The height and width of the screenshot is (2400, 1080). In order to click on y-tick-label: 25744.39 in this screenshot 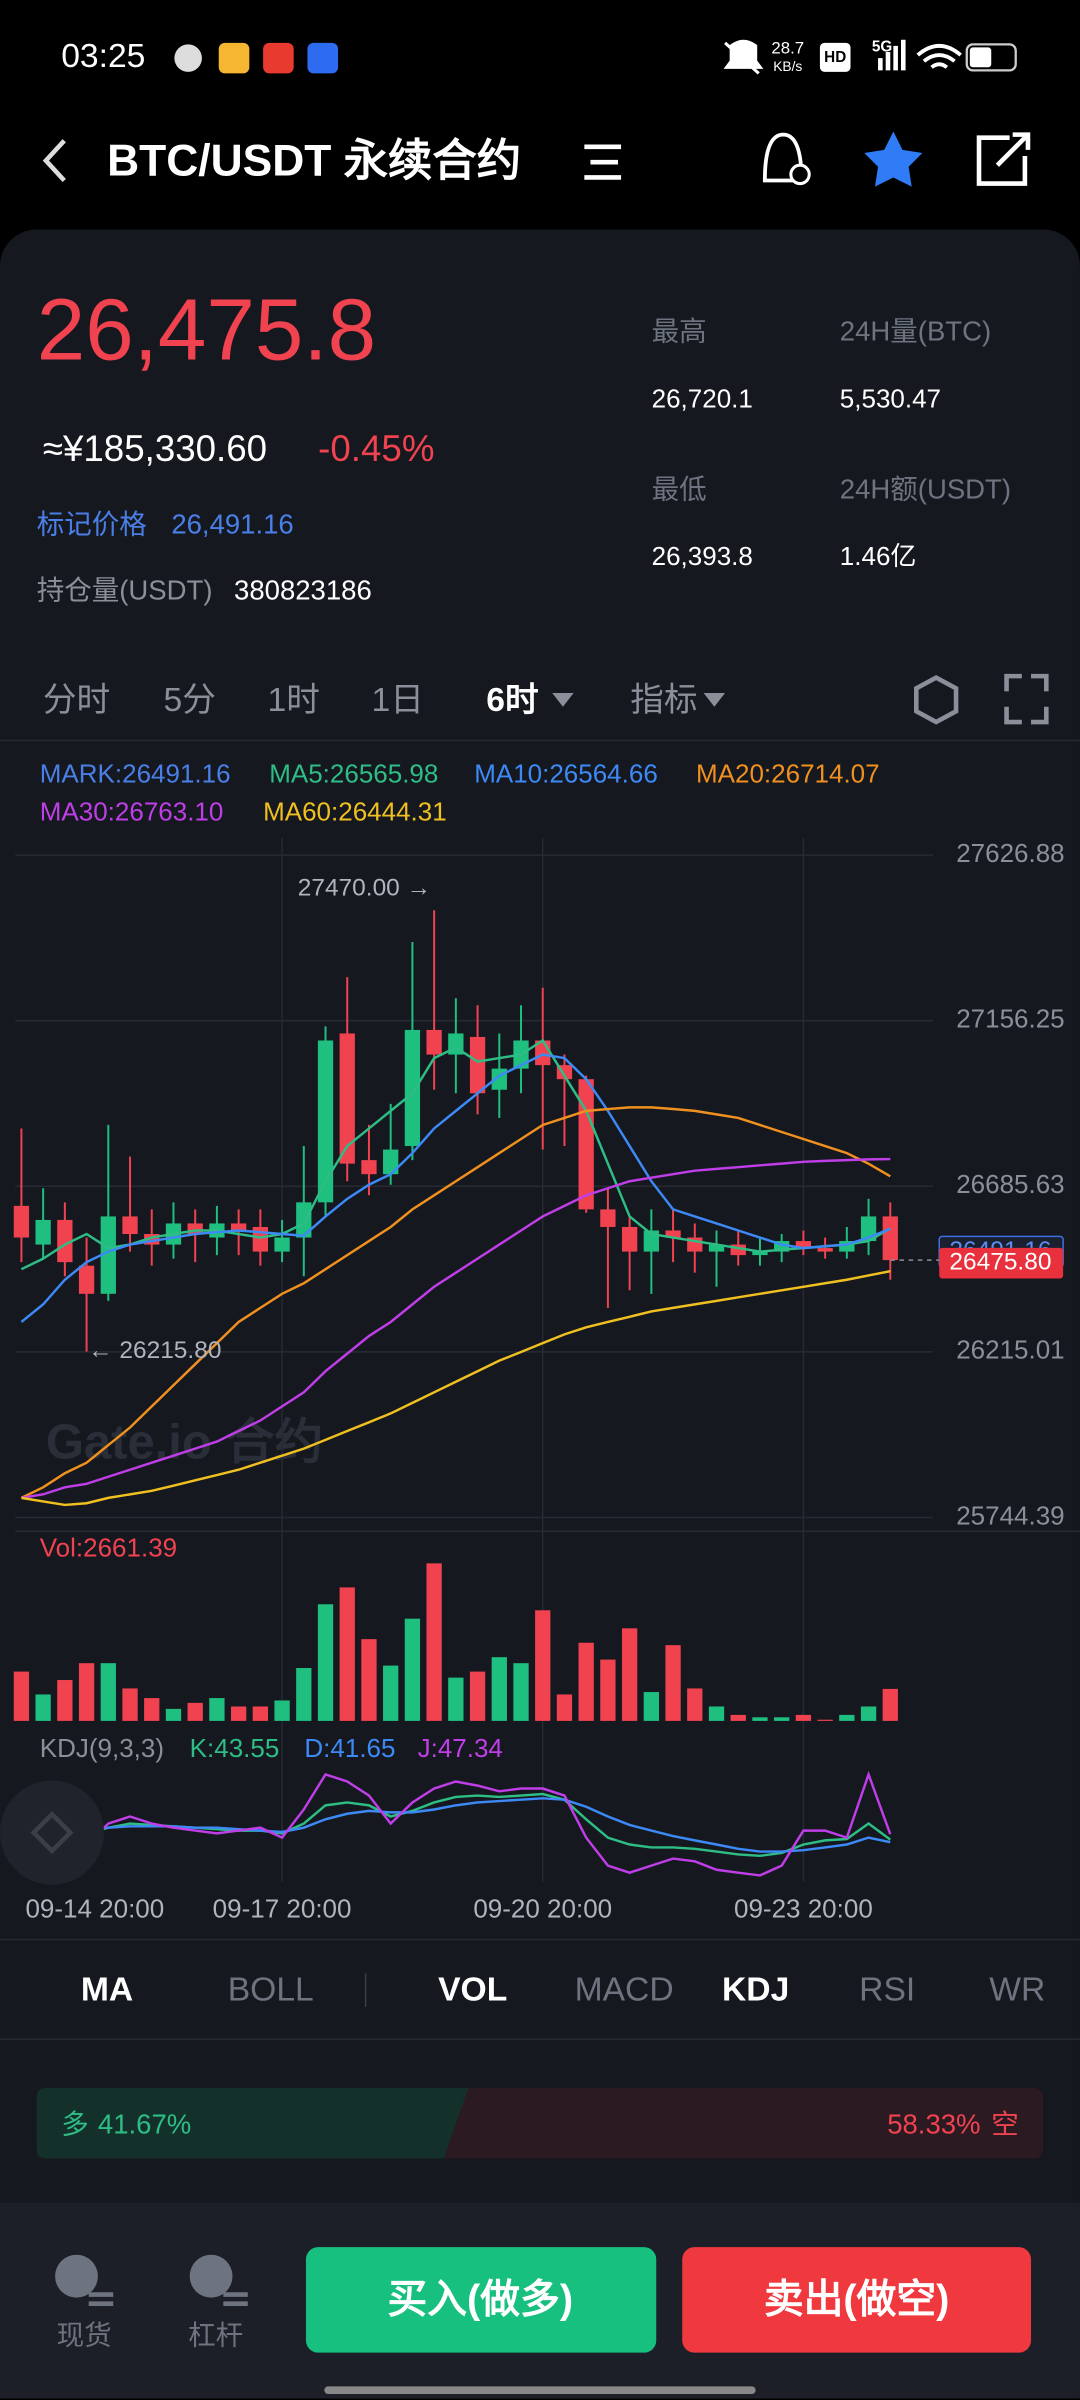, I will do `click(1010, 1515)`.